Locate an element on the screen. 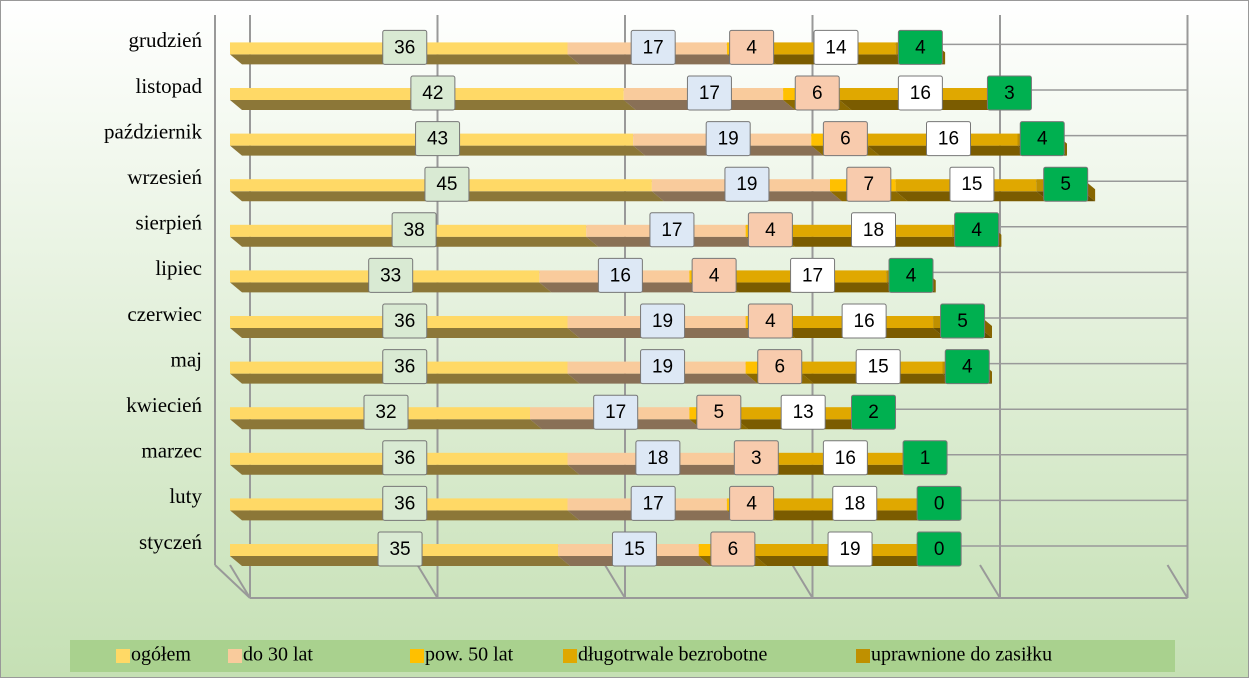  axis-line is located at coordinates (232, 581).